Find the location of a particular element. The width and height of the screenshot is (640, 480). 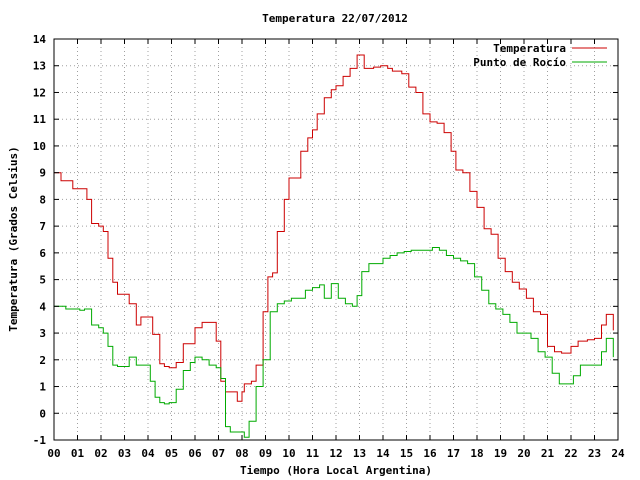

x-tick-label: 05 is located at coordinates (171, 453).